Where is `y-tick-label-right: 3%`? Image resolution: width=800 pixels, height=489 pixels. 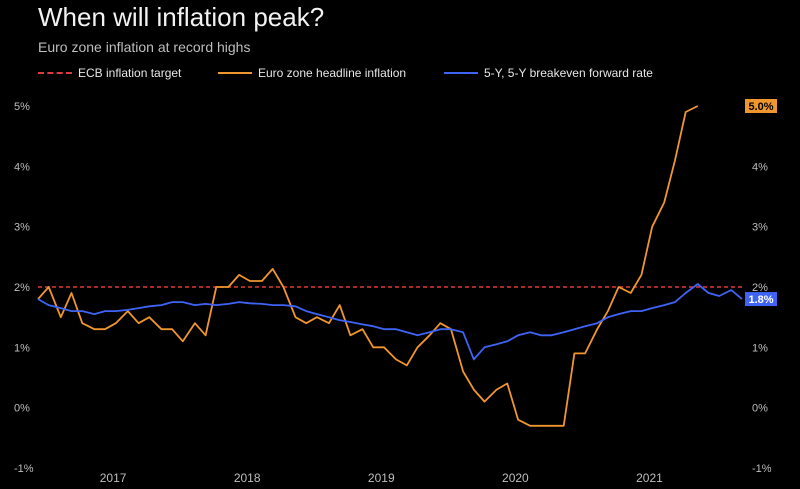
y-tick-label-right: 3% is located at coordinates (760, 228).